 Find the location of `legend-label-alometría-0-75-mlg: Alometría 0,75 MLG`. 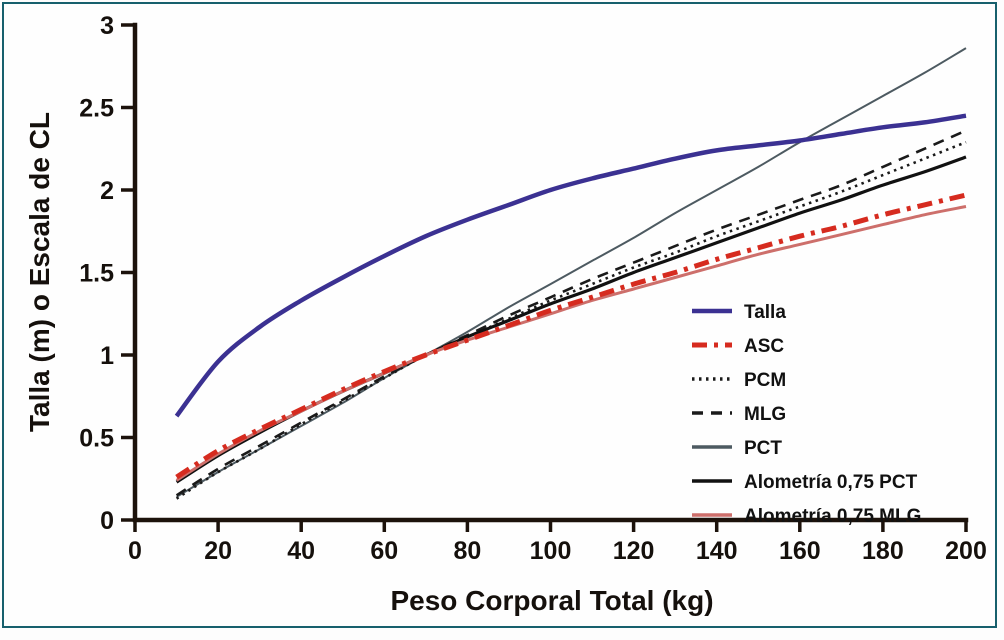

legend-label-alometría-0-75-mlg: Alometría 0,75 MLG is located at coordinates (832, 516).